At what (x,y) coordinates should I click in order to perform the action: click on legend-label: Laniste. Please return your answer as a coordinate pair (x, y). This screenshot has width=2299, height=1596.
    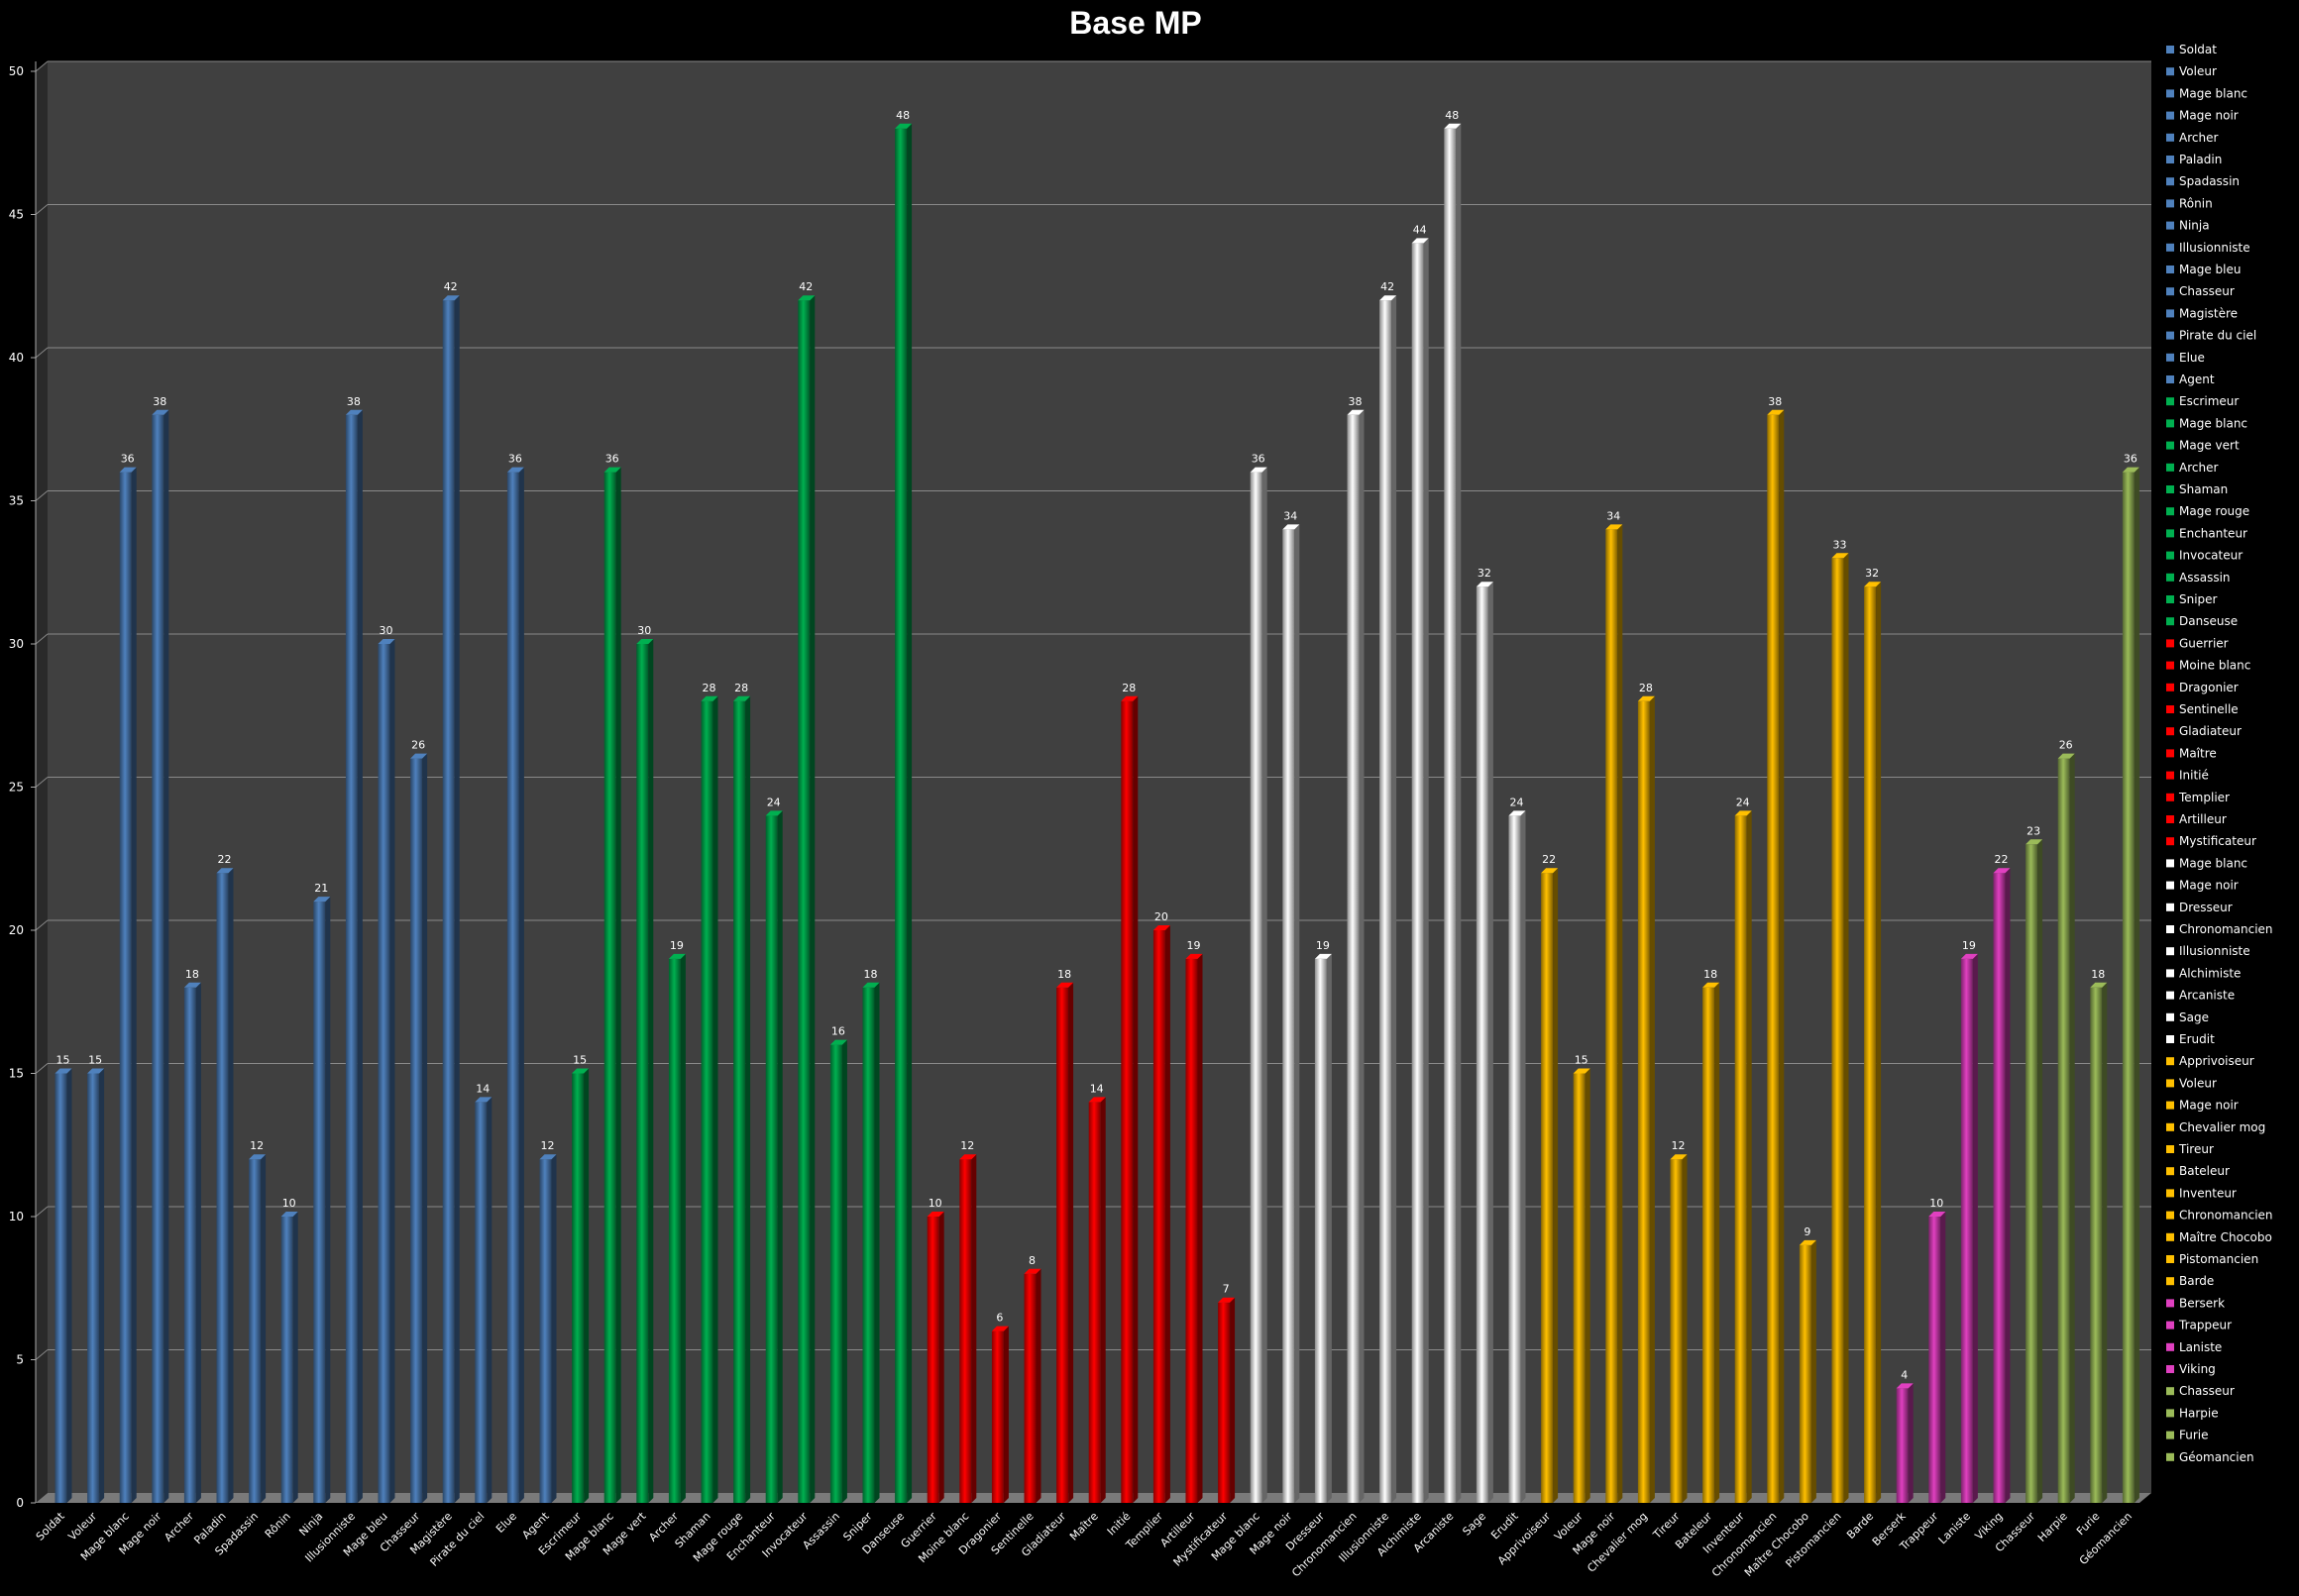
    Looking at the image, I should click on (2200, 1347).